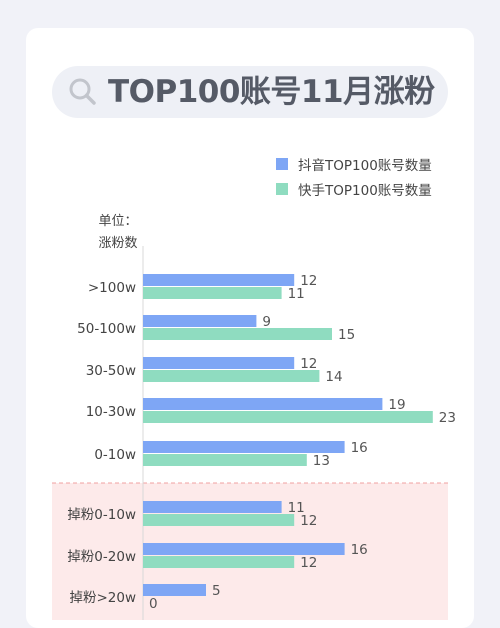 Image resolution: width=500 pixels, height=628 pixels. Describe the element at coordinates (333, 377) in the screenshot. I see `data-label-kuaishou: 14` at that location.